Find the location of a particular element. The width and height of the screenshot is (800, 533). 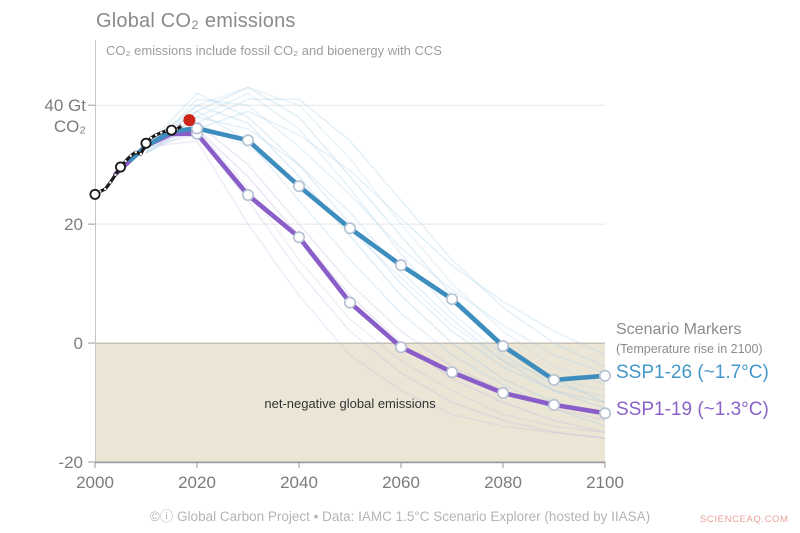

legend-entry-ssp1-26: SSP1-26 (~1.7°C) is located at coordinates (692, 372).